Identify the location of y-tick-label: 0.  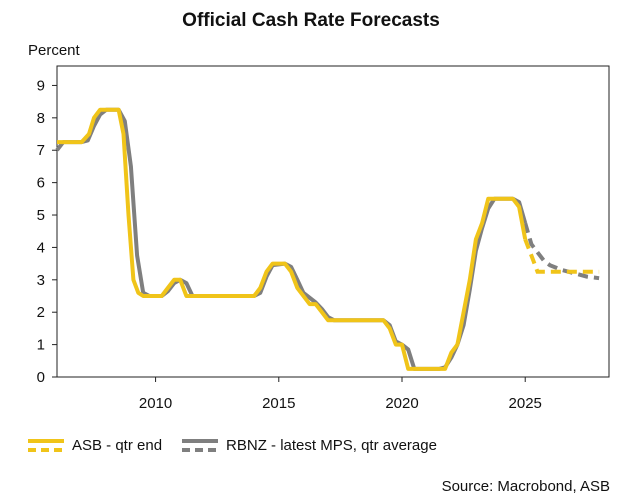
(41, 377).